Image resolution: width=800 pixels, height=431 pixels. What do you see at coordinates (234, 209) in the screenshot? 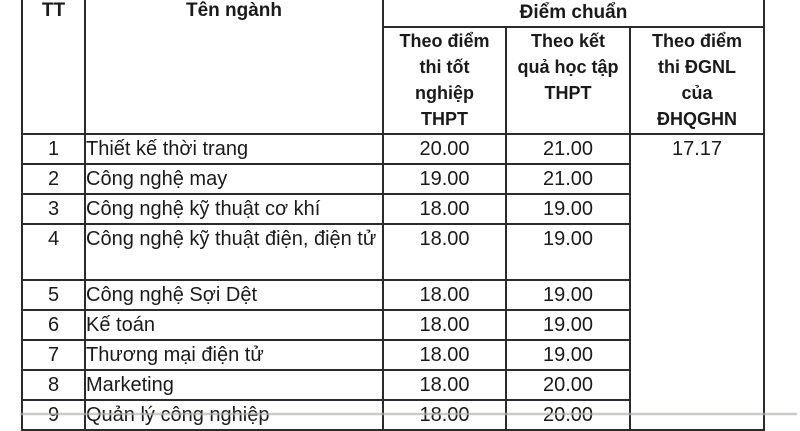
I see `major-name-cell: Công nghệ kỹ thuật cơ khí` at bounding box center [234, 209].